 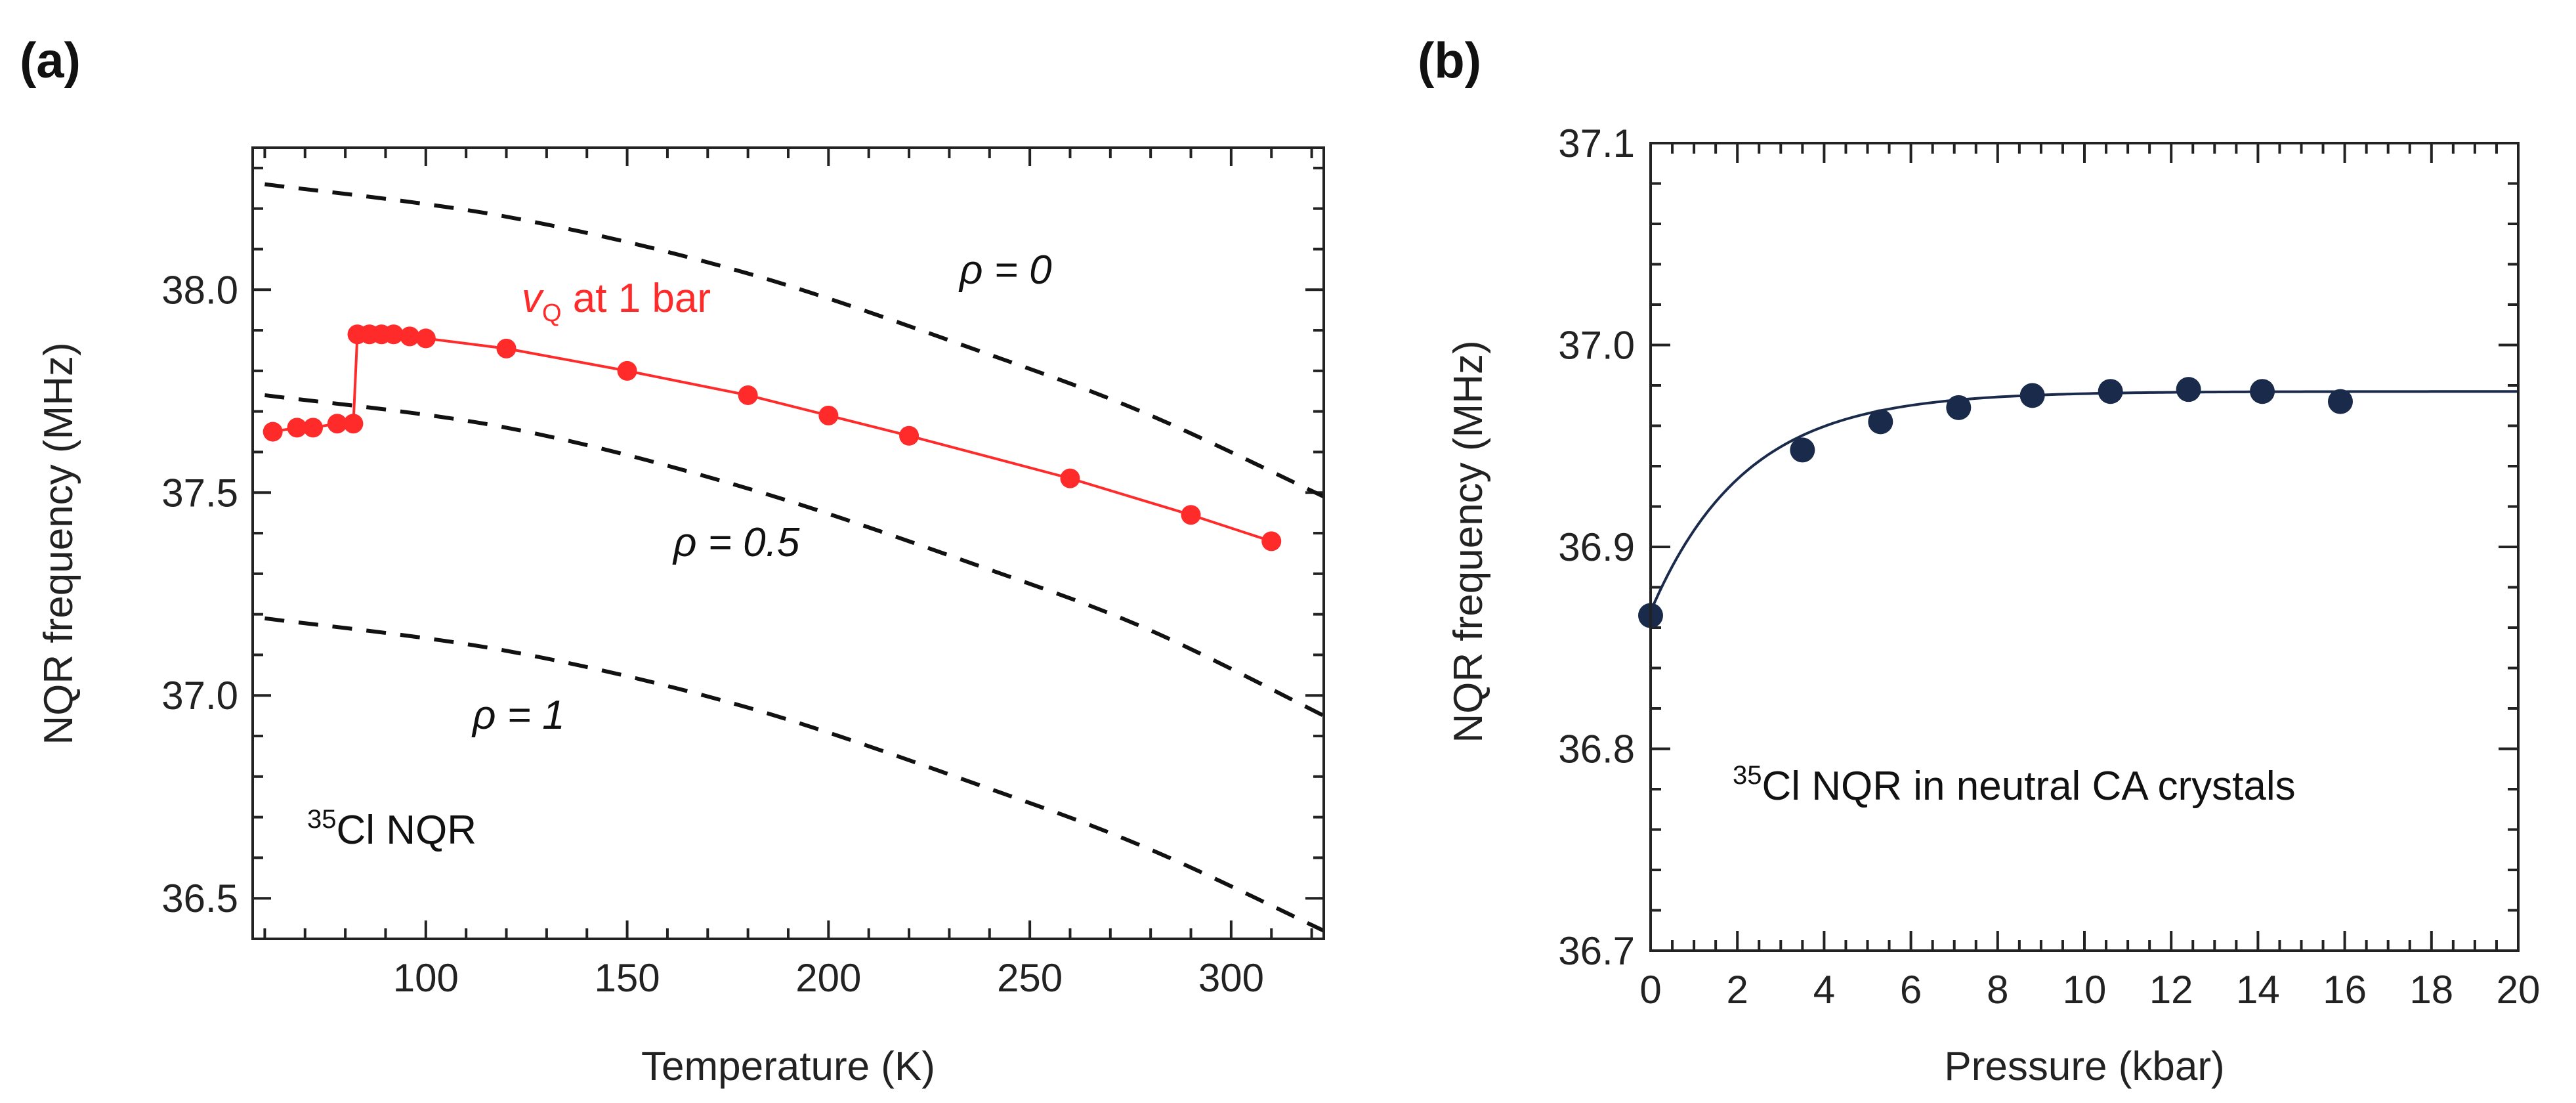 What do you see at coordinates (518, 715) in the screenshot?
I see `rho-1-label: ρ = 1` at bounding box center [518, 715].